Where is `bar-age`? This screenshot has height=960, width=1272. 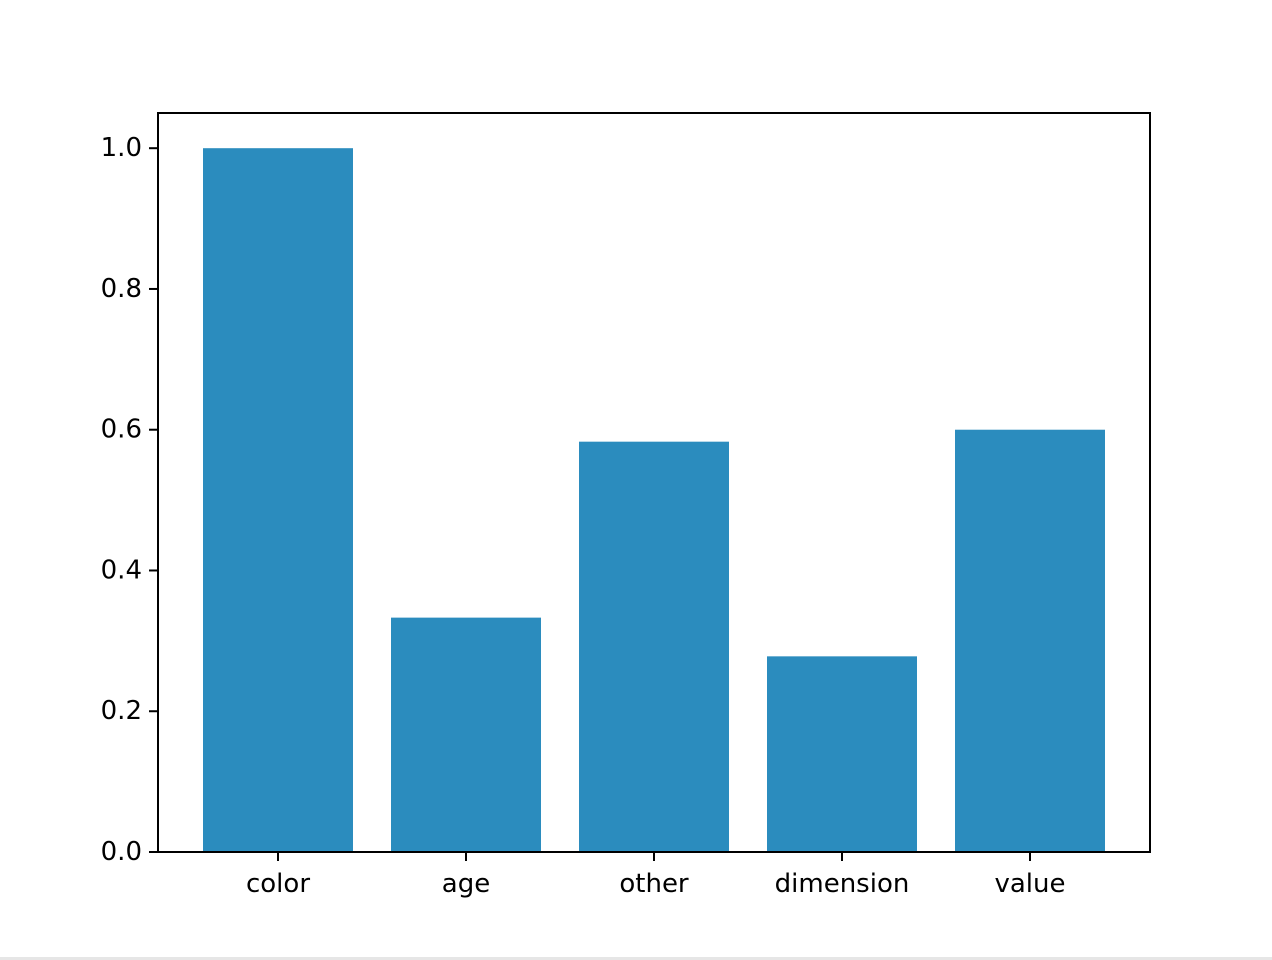 bar-age is located at coordinates (466, 734).